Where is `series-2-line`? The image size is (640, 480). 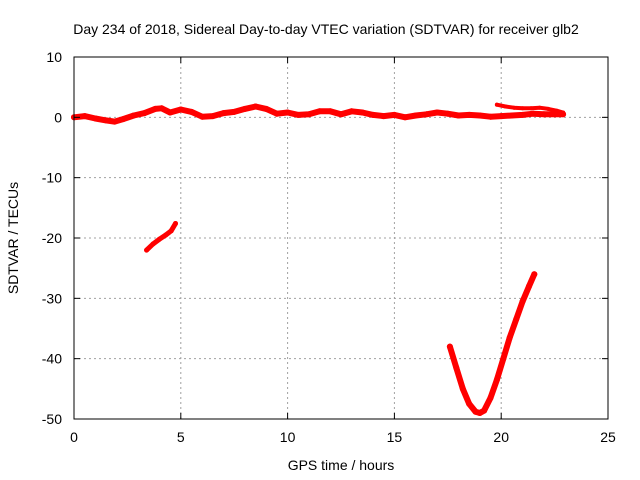 series-2-line is located at coordinates (161, 237).